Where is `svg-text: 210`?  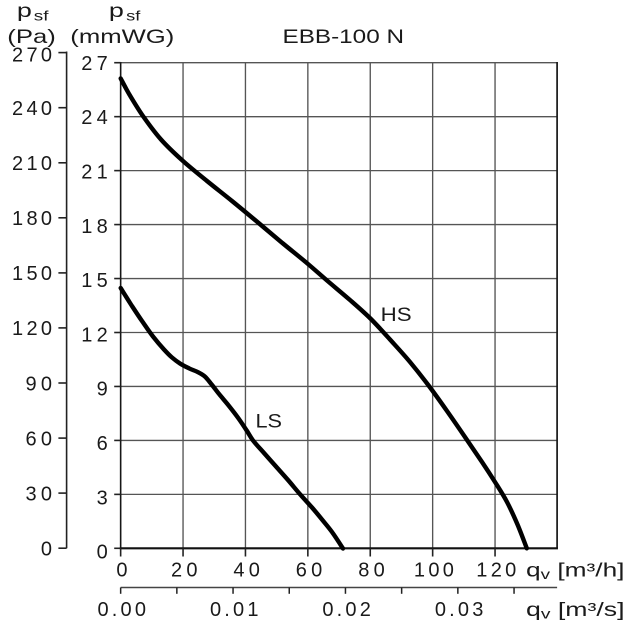 svg-text: 210 is located at coordinates (32, 164).